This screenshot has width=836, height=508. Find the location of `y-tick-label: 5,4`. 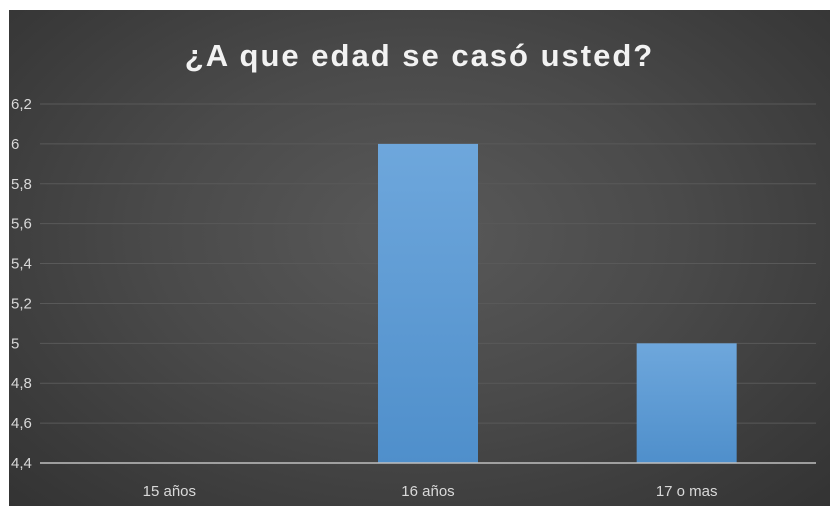

y-tick-label: 5,4 is located at coordinates (21, 264).